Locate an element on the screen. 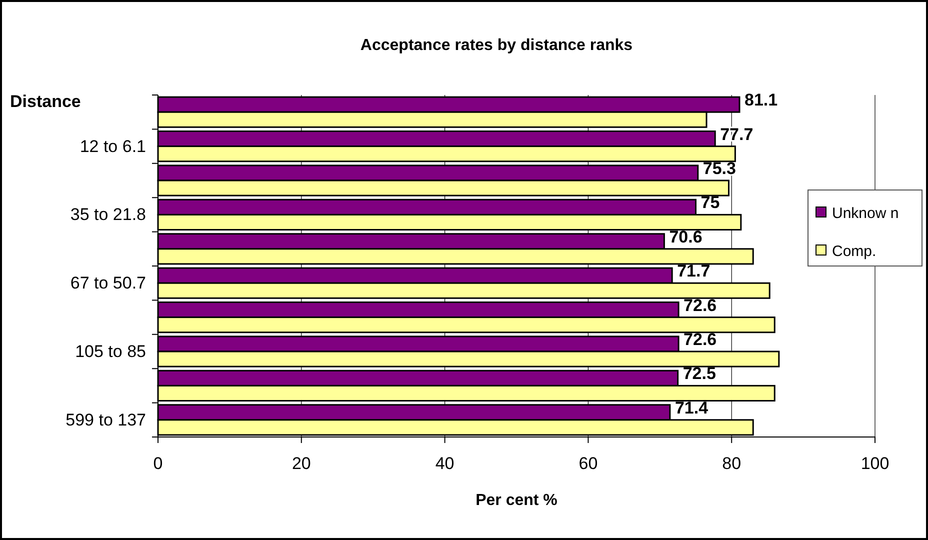 The height and width of the screenshot is (540, 928). y-tick-label: 105 to 85 is located at coordinates (110, 351).